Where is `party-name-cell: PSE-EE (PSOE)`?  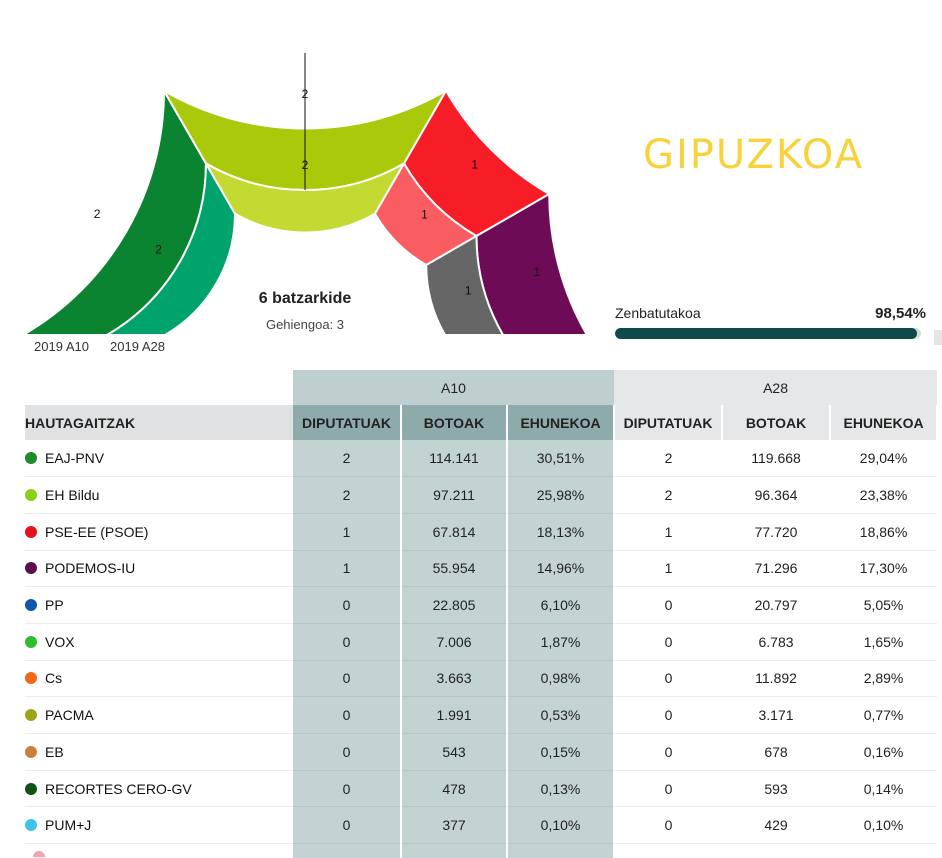
party-name-cell: PSE-EE (PSOE) is located at coordinates (159, 532).